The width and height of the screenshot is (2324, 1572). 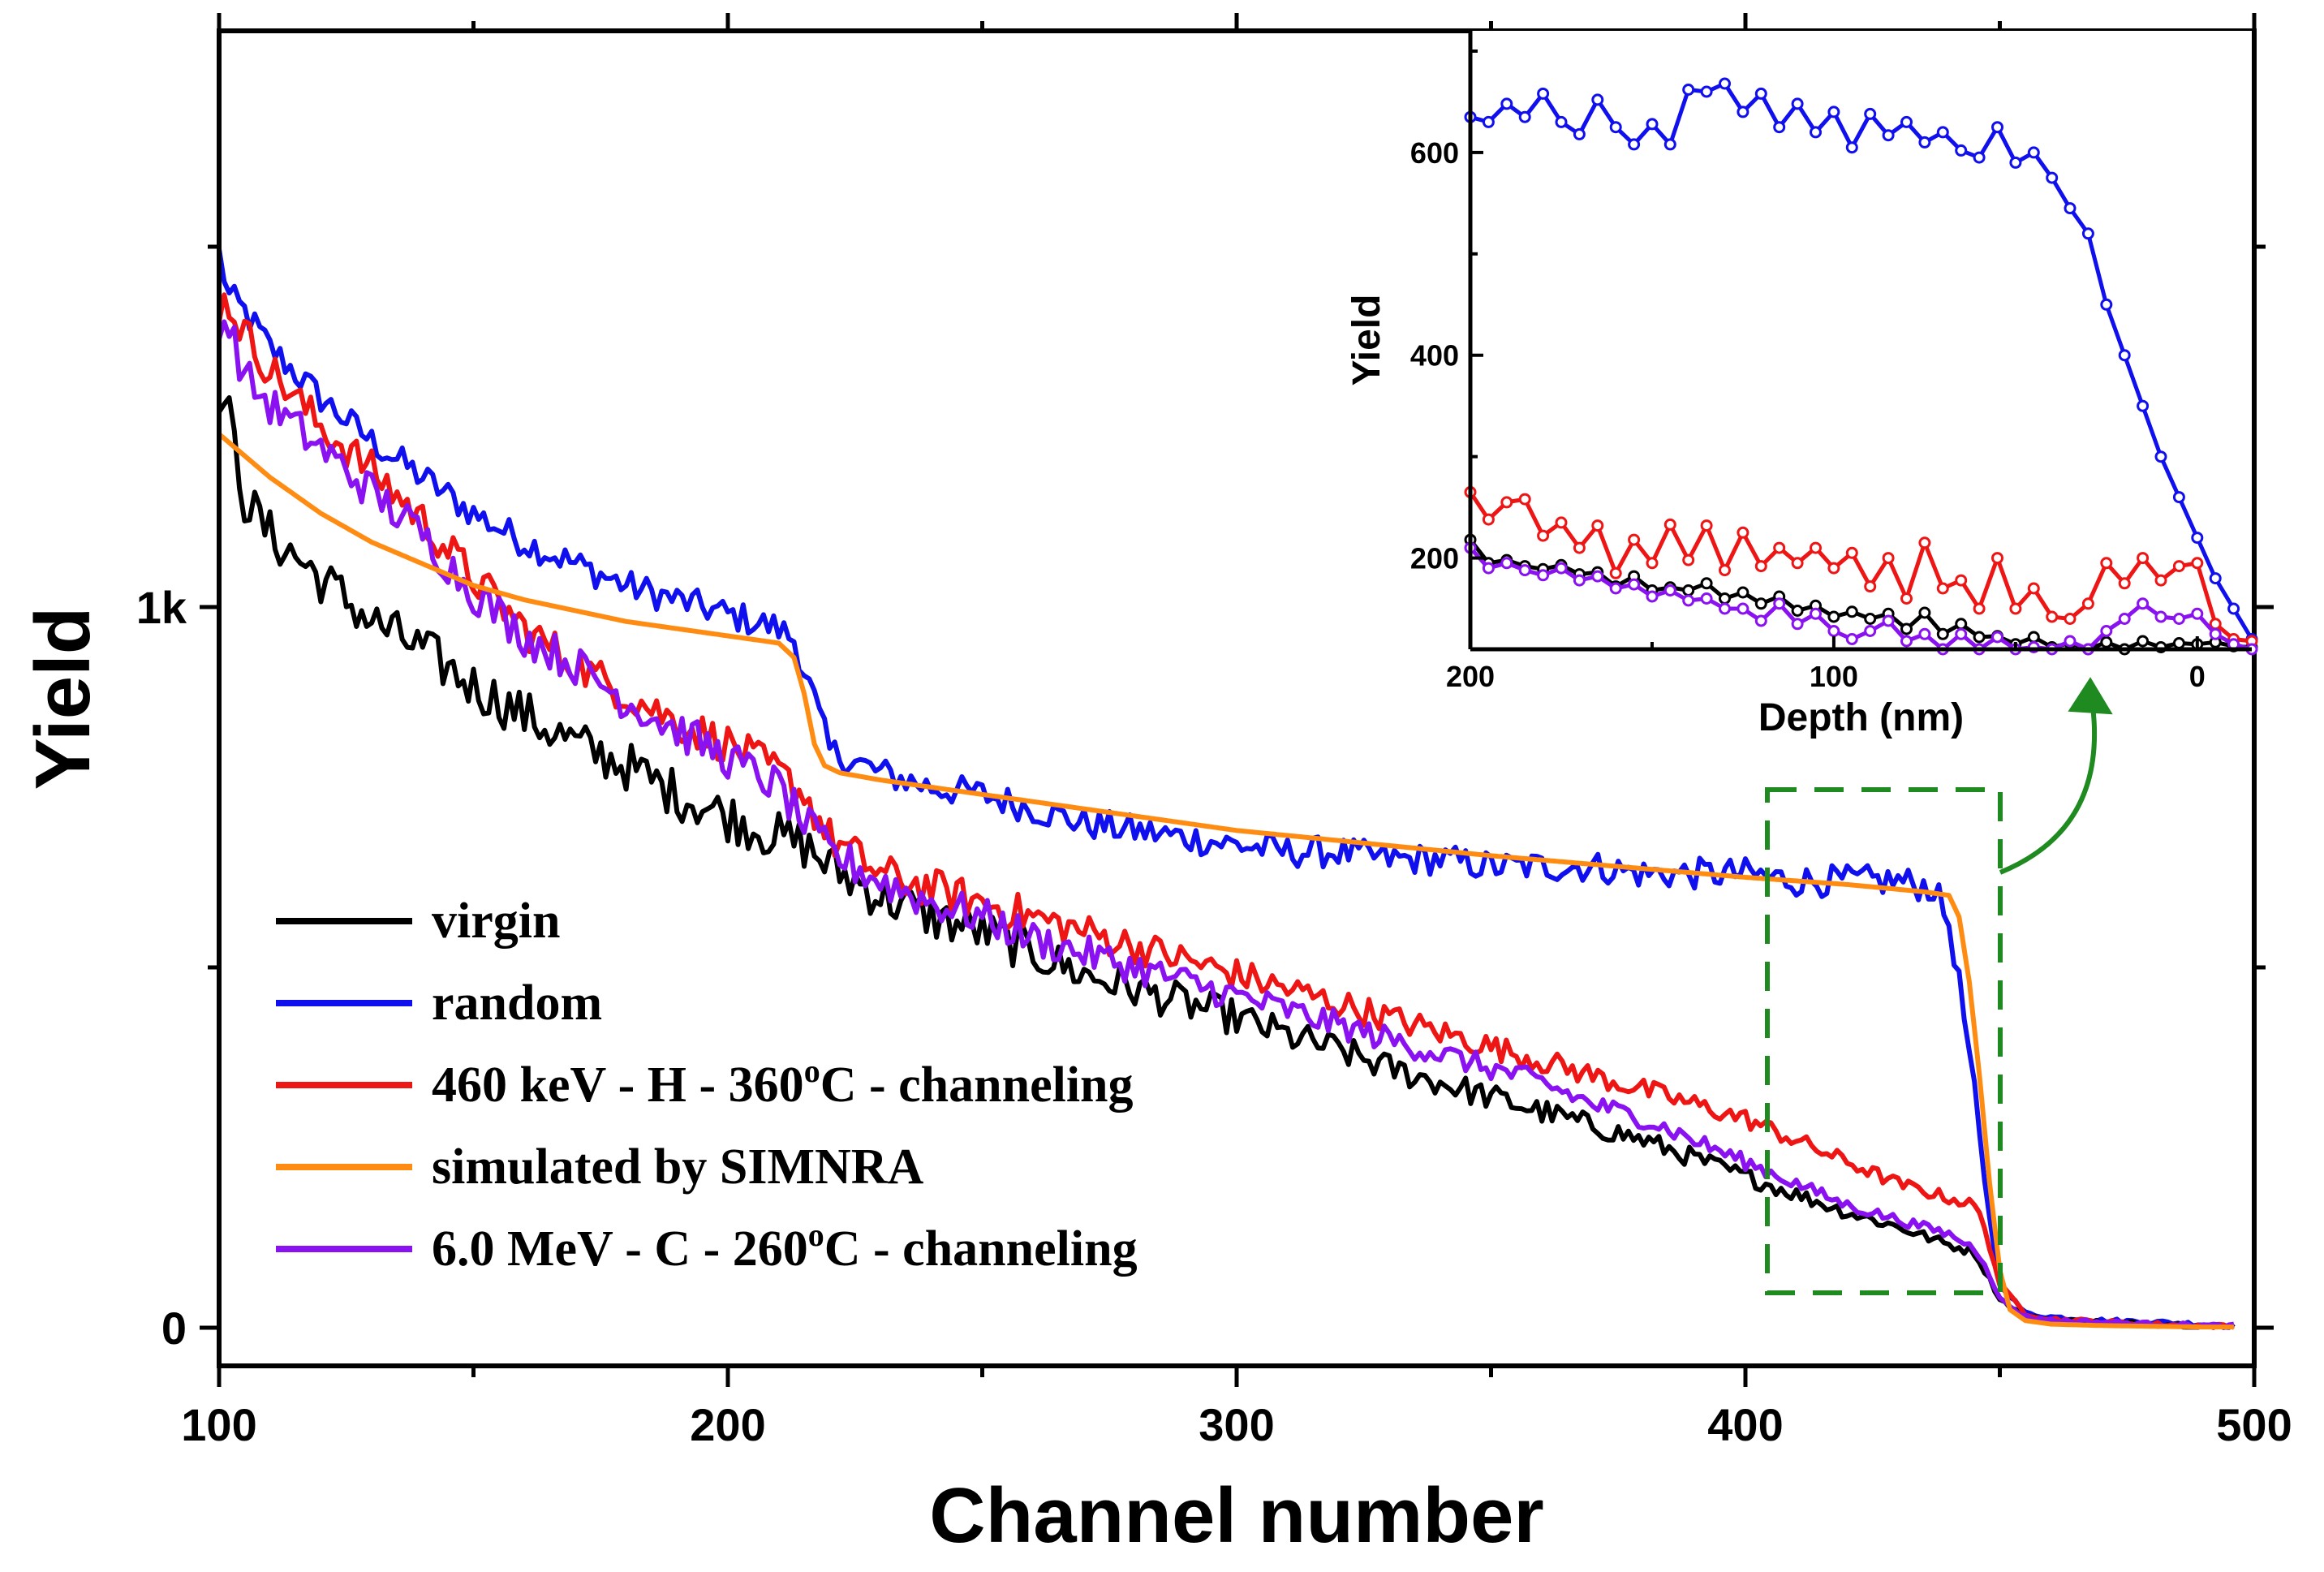 I want to click on x-tick-label: 500, so click(x=2254, y=1424).